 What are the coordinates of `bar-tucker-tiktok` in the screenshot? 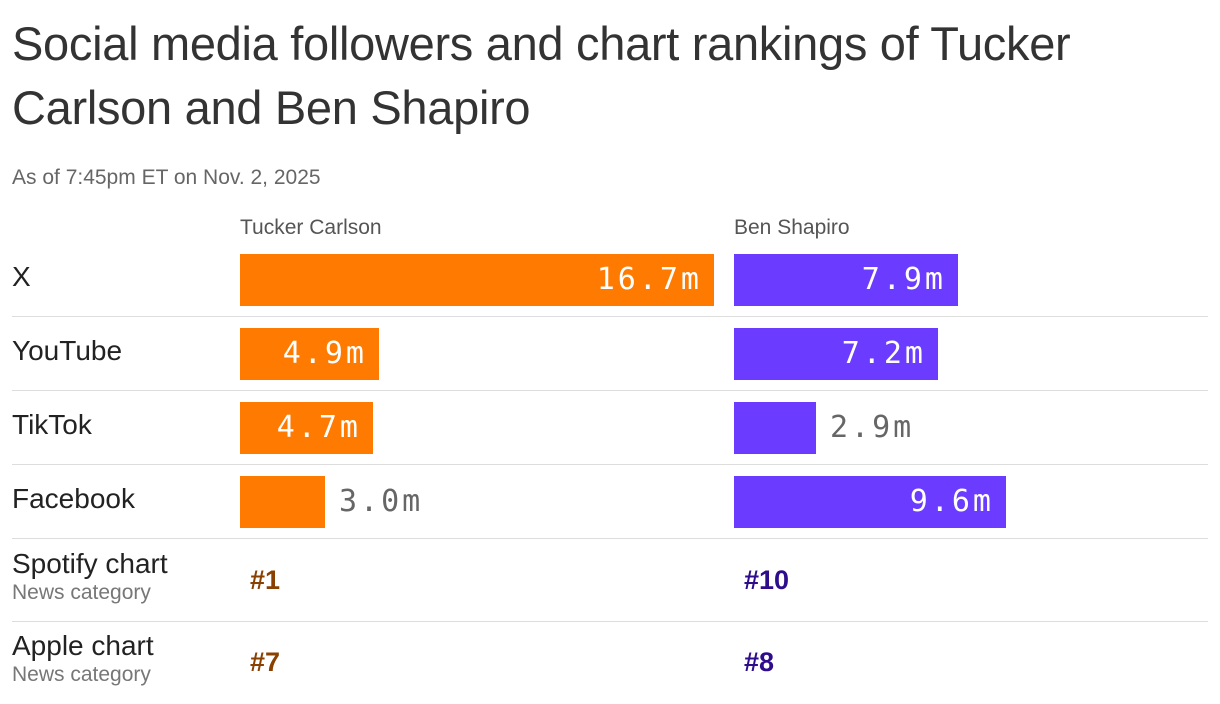 It's located at (306, 428).